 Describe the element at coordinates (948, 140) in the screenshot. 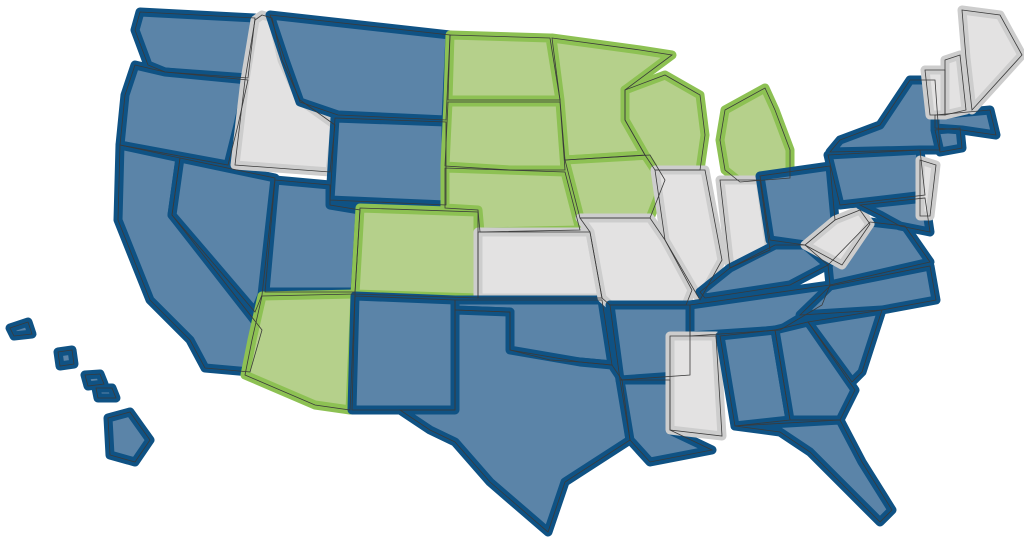

I see `state-border-ct` at that location.